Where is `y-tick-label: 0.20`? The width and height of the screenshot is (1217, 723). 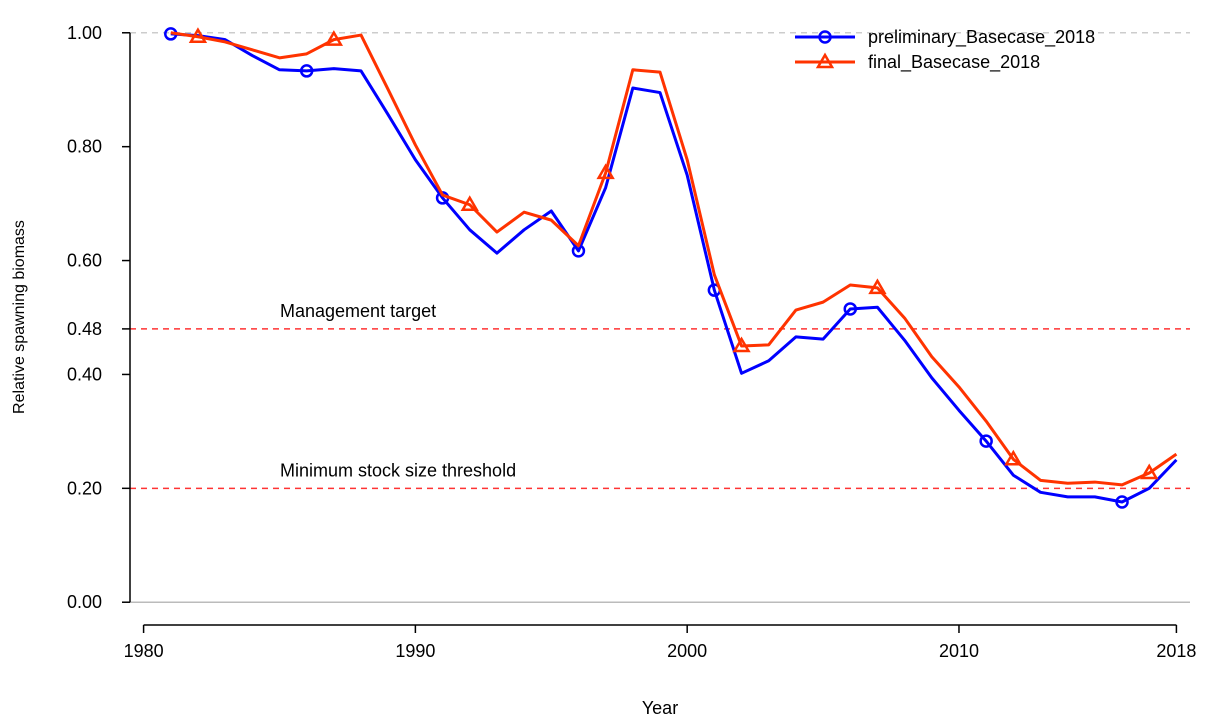 y-tick-label: 0.20 is located at coordinates (84, 488).